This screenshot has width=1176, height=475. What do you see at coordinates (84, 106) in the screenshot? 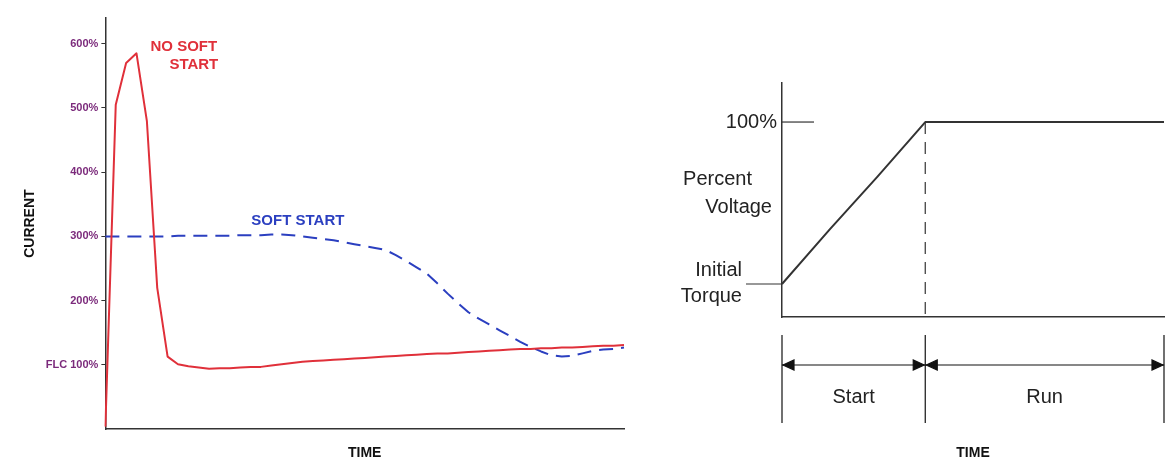
I see `y-tick-label: 500%` at bounding box center [84, 106].